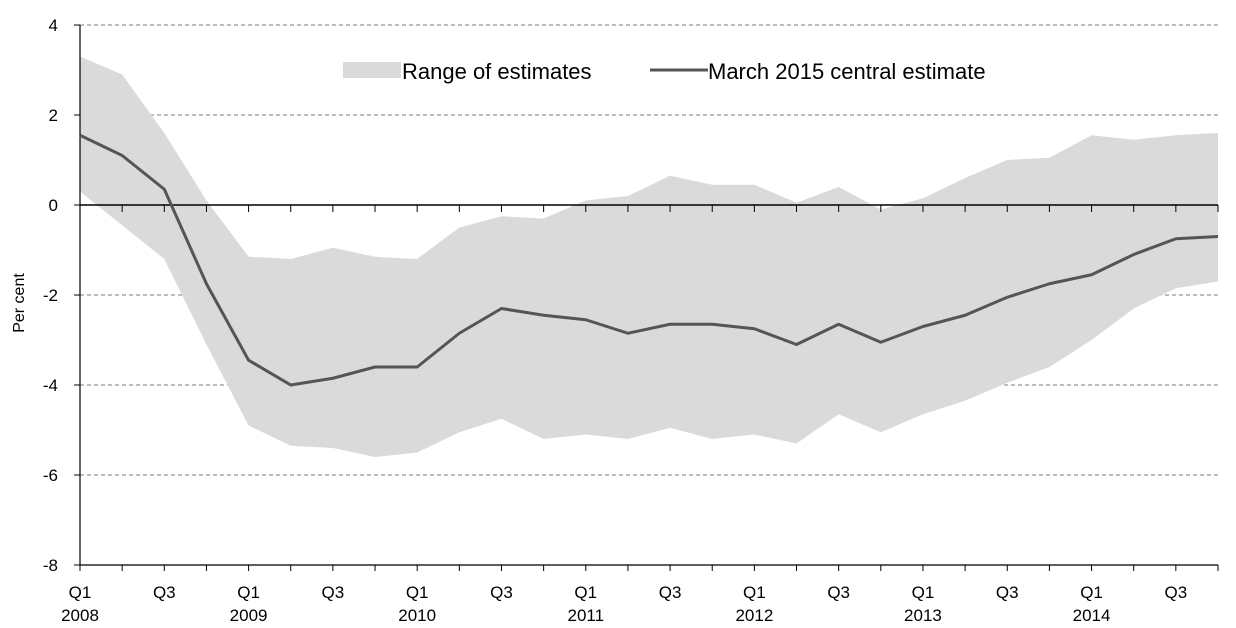 This screenshot has height=628, width=1236. Describe the element at coordinates (585, 615) in the screenshot. I see `x-tick-label-year: 2011` at that location.